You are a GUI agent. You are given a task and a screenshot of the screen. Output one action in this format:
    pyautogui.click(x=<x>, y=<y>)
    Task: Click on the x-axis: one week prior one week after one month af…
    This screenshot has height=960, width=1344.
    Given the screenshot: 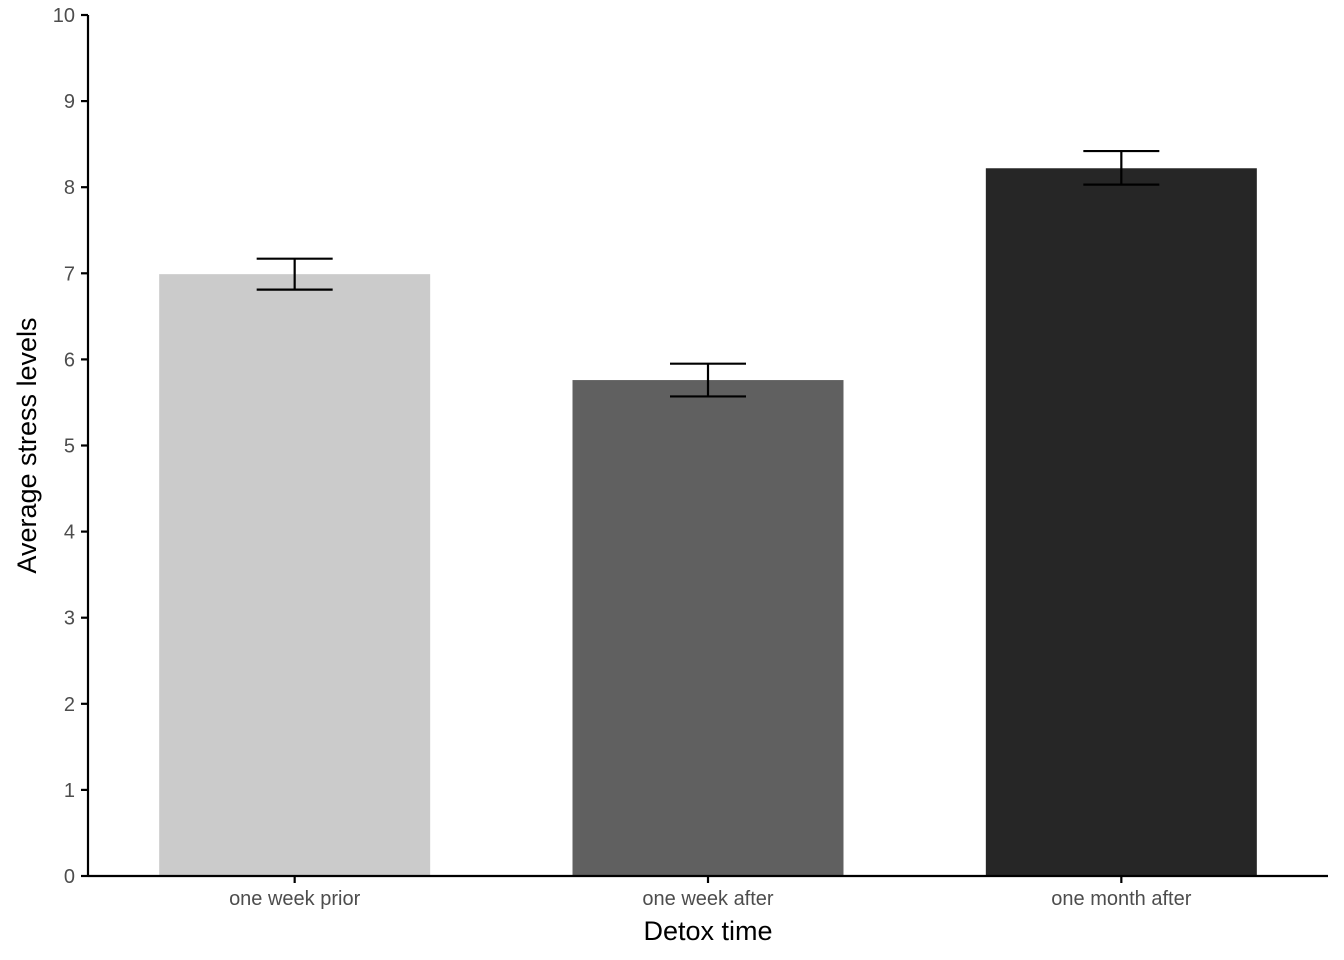 What is the action you would take?
    pyautogui.click(x=708, y=892)
    